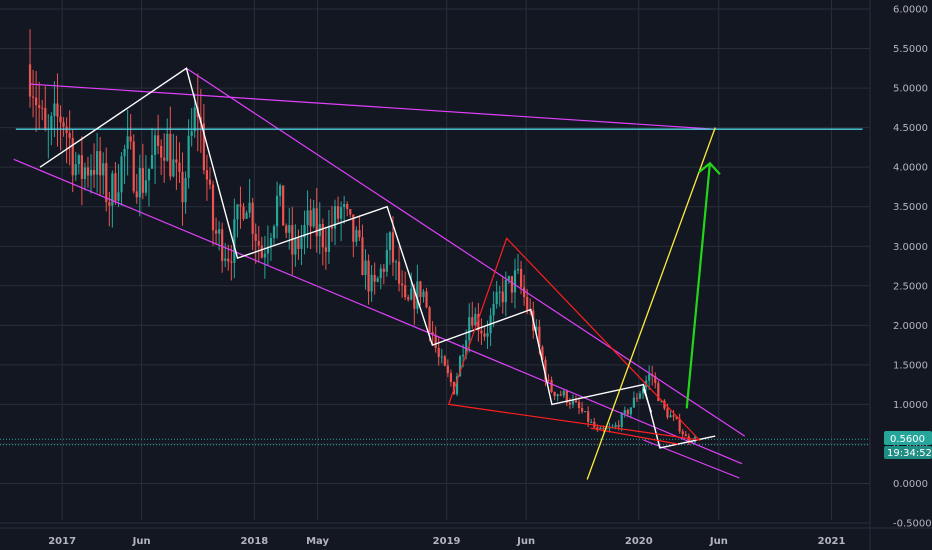 The height and width of the screenshot is (550, 932). Describe the element at coordinates (910, 484) in the screenshot. I see `y-tick-label: 0.0000` at that location.